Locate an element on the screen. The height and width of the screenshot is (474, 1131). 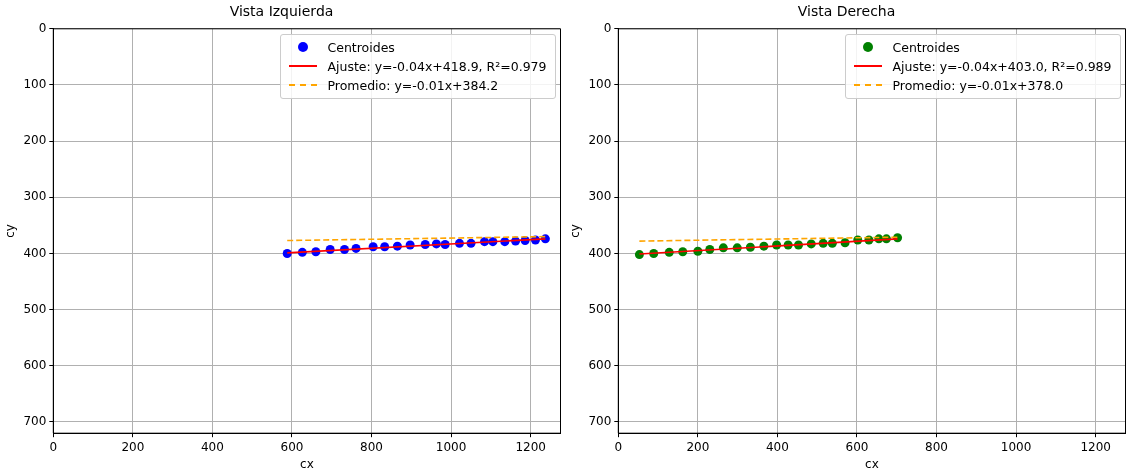
legend-label: Promedio: y=-0.01x+384.2 is located at coordinates (413, 85).